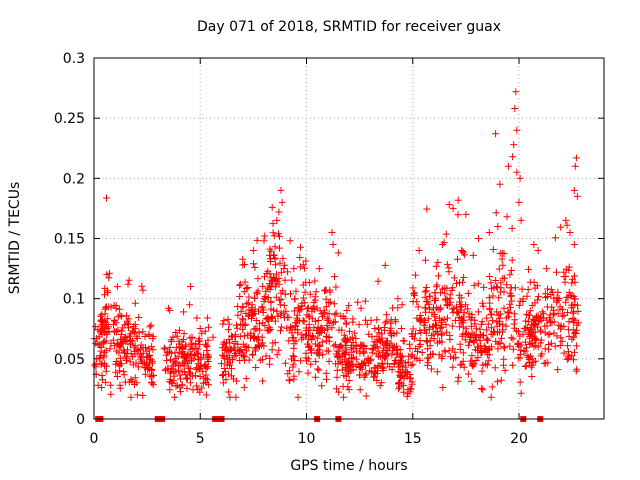 The width and height of the screenshot is (640, 480). I want to click on x-tick-label: 0, so click(94, 439).